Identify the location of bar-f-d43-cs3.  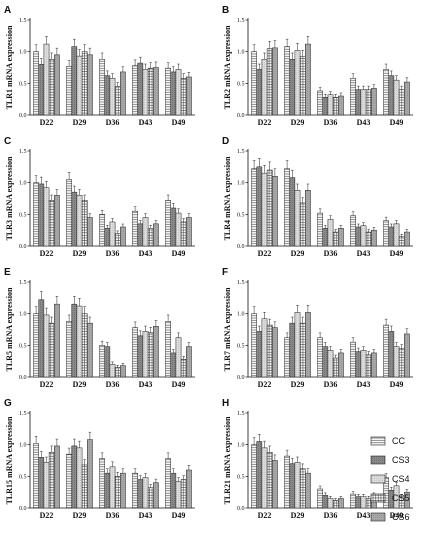
(358, 364).